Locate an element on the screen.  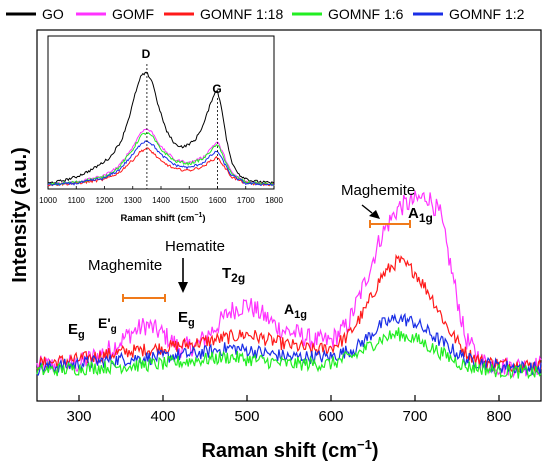
annotation-a1g-low: A1g is located at coordinates (295, 311).